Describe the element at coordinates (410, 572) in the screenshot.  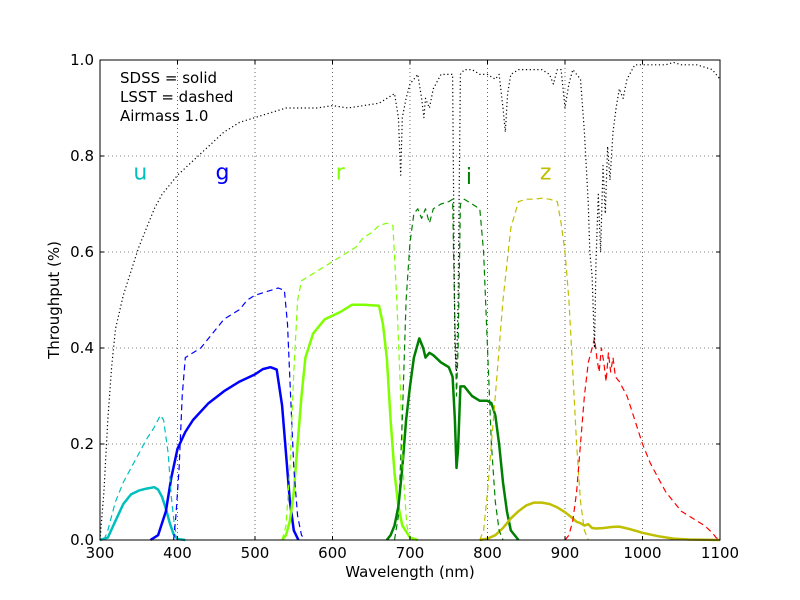
I see `x-axis-label: Wavelength (nm)` at that location.